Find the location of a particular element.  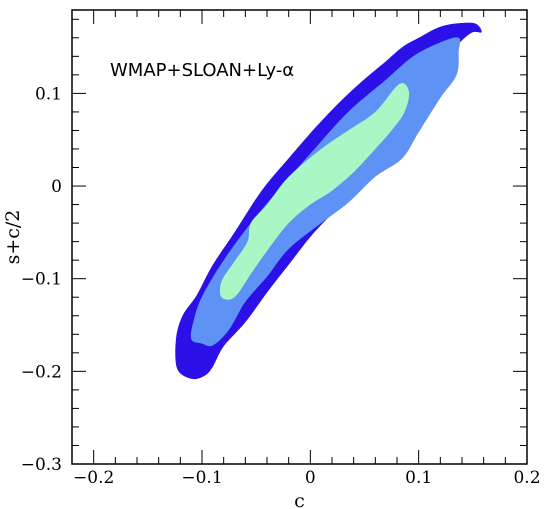

x-tick-label: −0.1 is located at coordinates (201, 478).